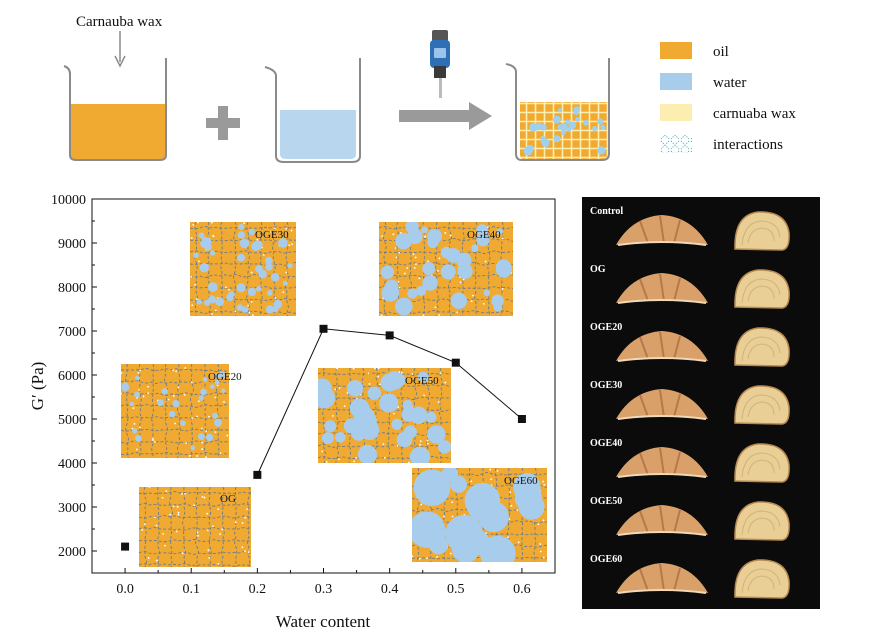  I want to click on legend-label-water: water, so click(729, 83).